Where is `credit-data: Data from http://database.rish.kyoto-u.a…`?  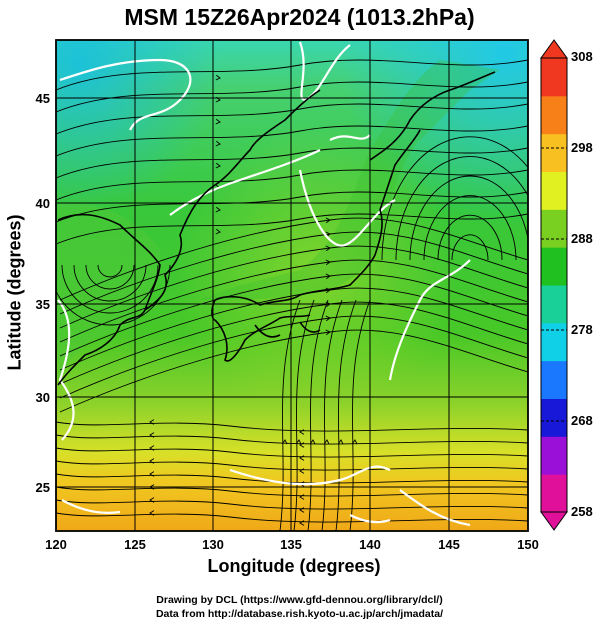 credit-data: Data from http://database.rish.kyoto-u.a… is located at coordinates (299, 614).